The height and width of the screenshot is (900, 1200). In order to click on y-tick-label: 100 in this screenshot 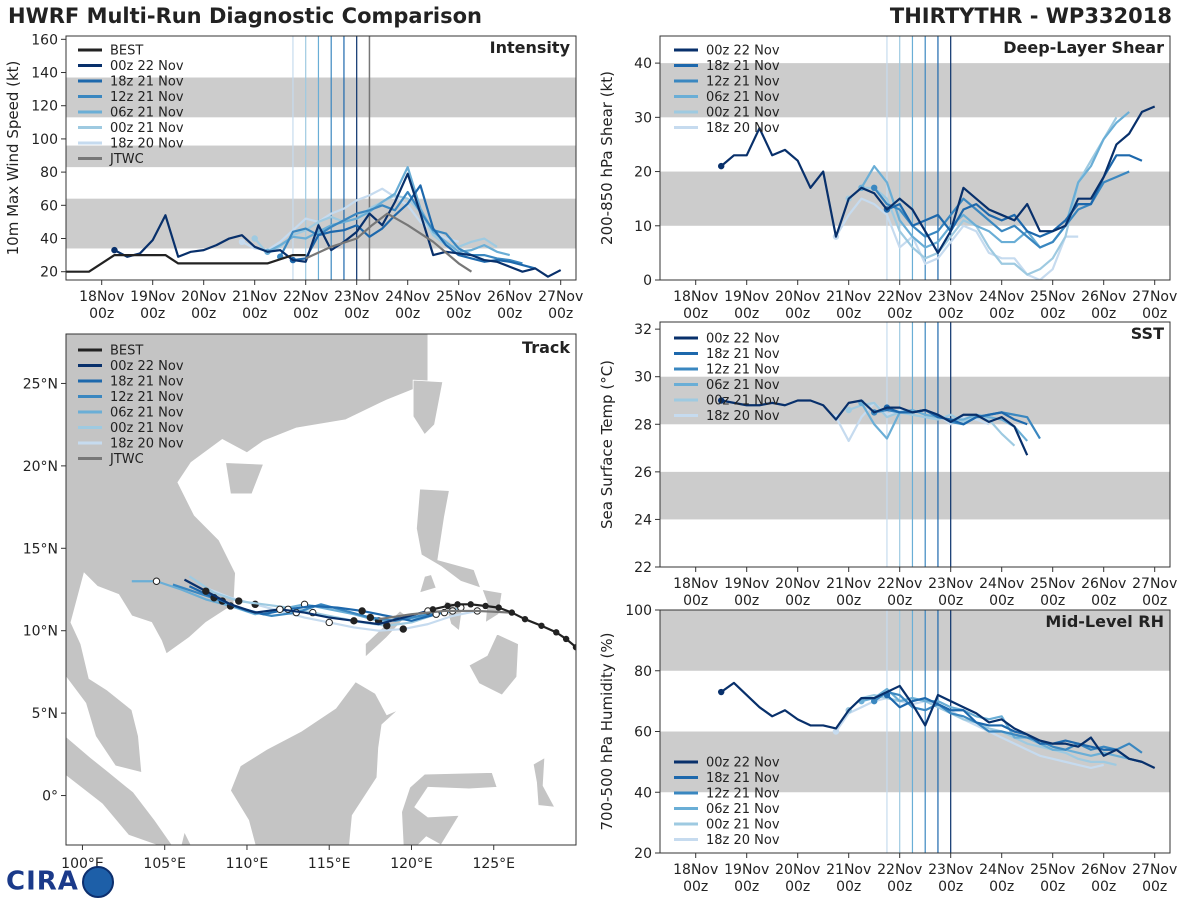, I will do `click(44, 140)`.